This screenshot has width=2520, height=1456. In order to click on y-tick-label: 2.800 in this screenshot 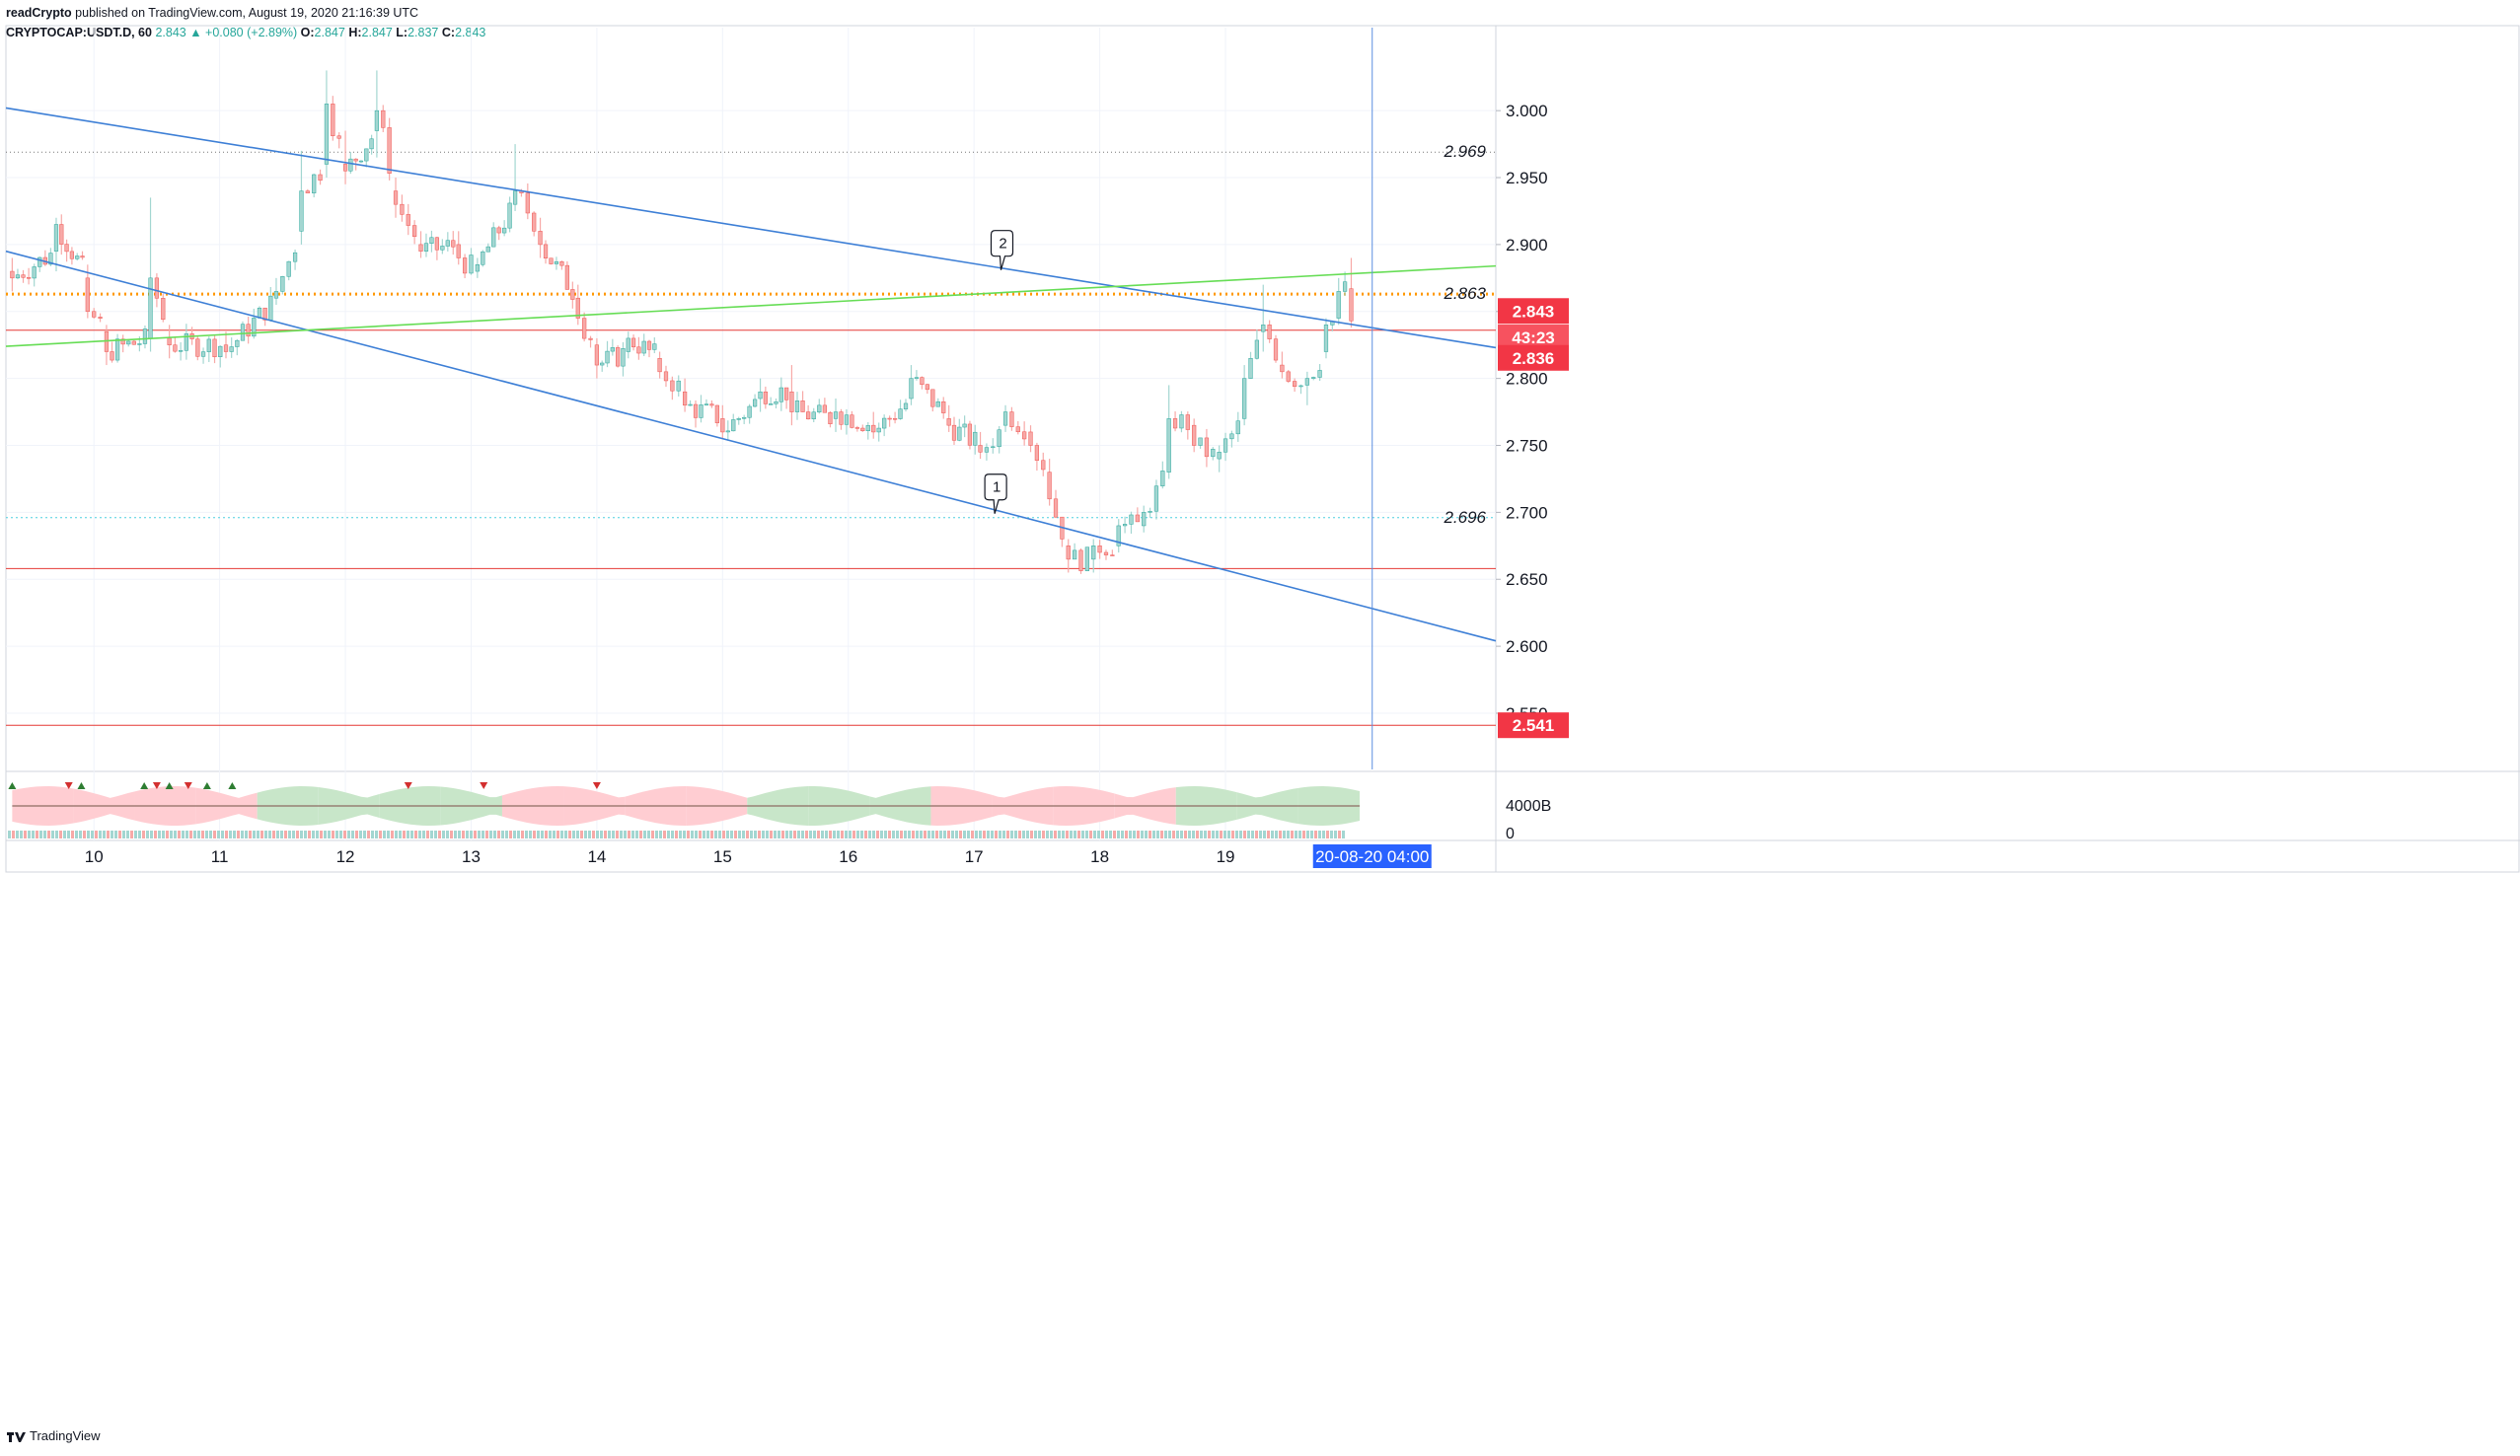, I will do `click(1527, 379)`.